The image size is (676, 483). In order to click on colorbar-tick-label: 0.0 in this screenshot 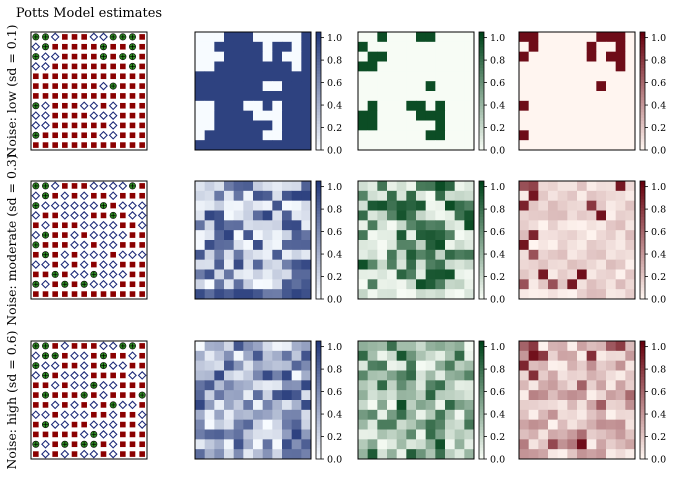, I will do `click(497, 459)`.